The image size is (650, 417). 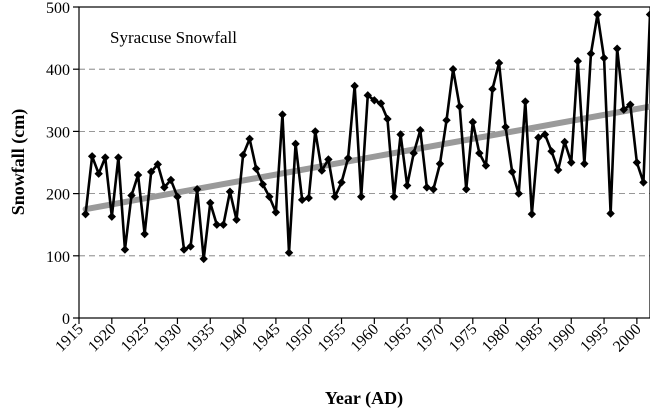 I want to click on x-tick-label: 2000, so click(x=627, y=338).